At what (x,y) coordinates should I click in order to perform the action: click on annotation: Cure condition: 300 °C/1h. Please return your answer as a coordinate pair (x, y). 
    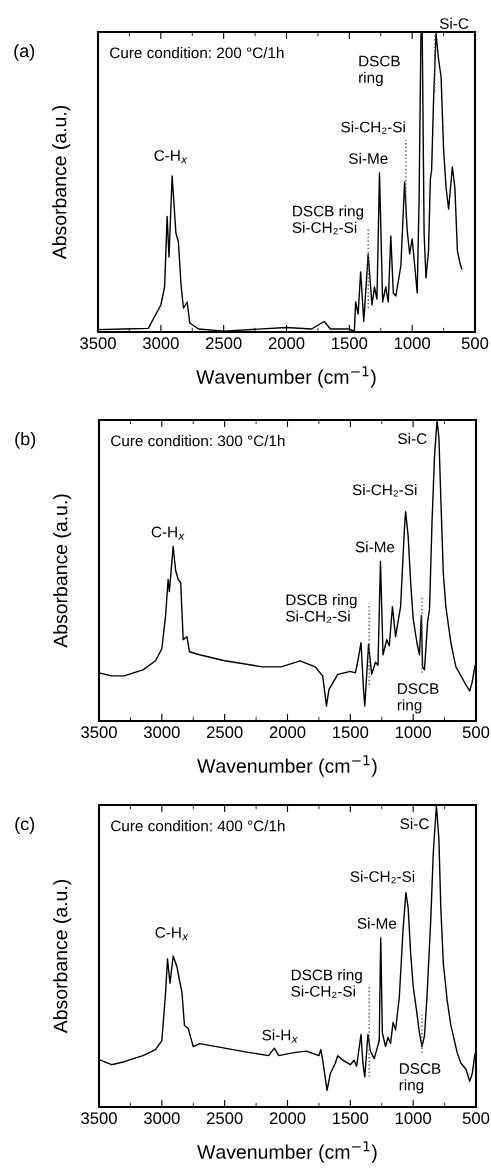
    Looking at the image, I should click on (198, 441).